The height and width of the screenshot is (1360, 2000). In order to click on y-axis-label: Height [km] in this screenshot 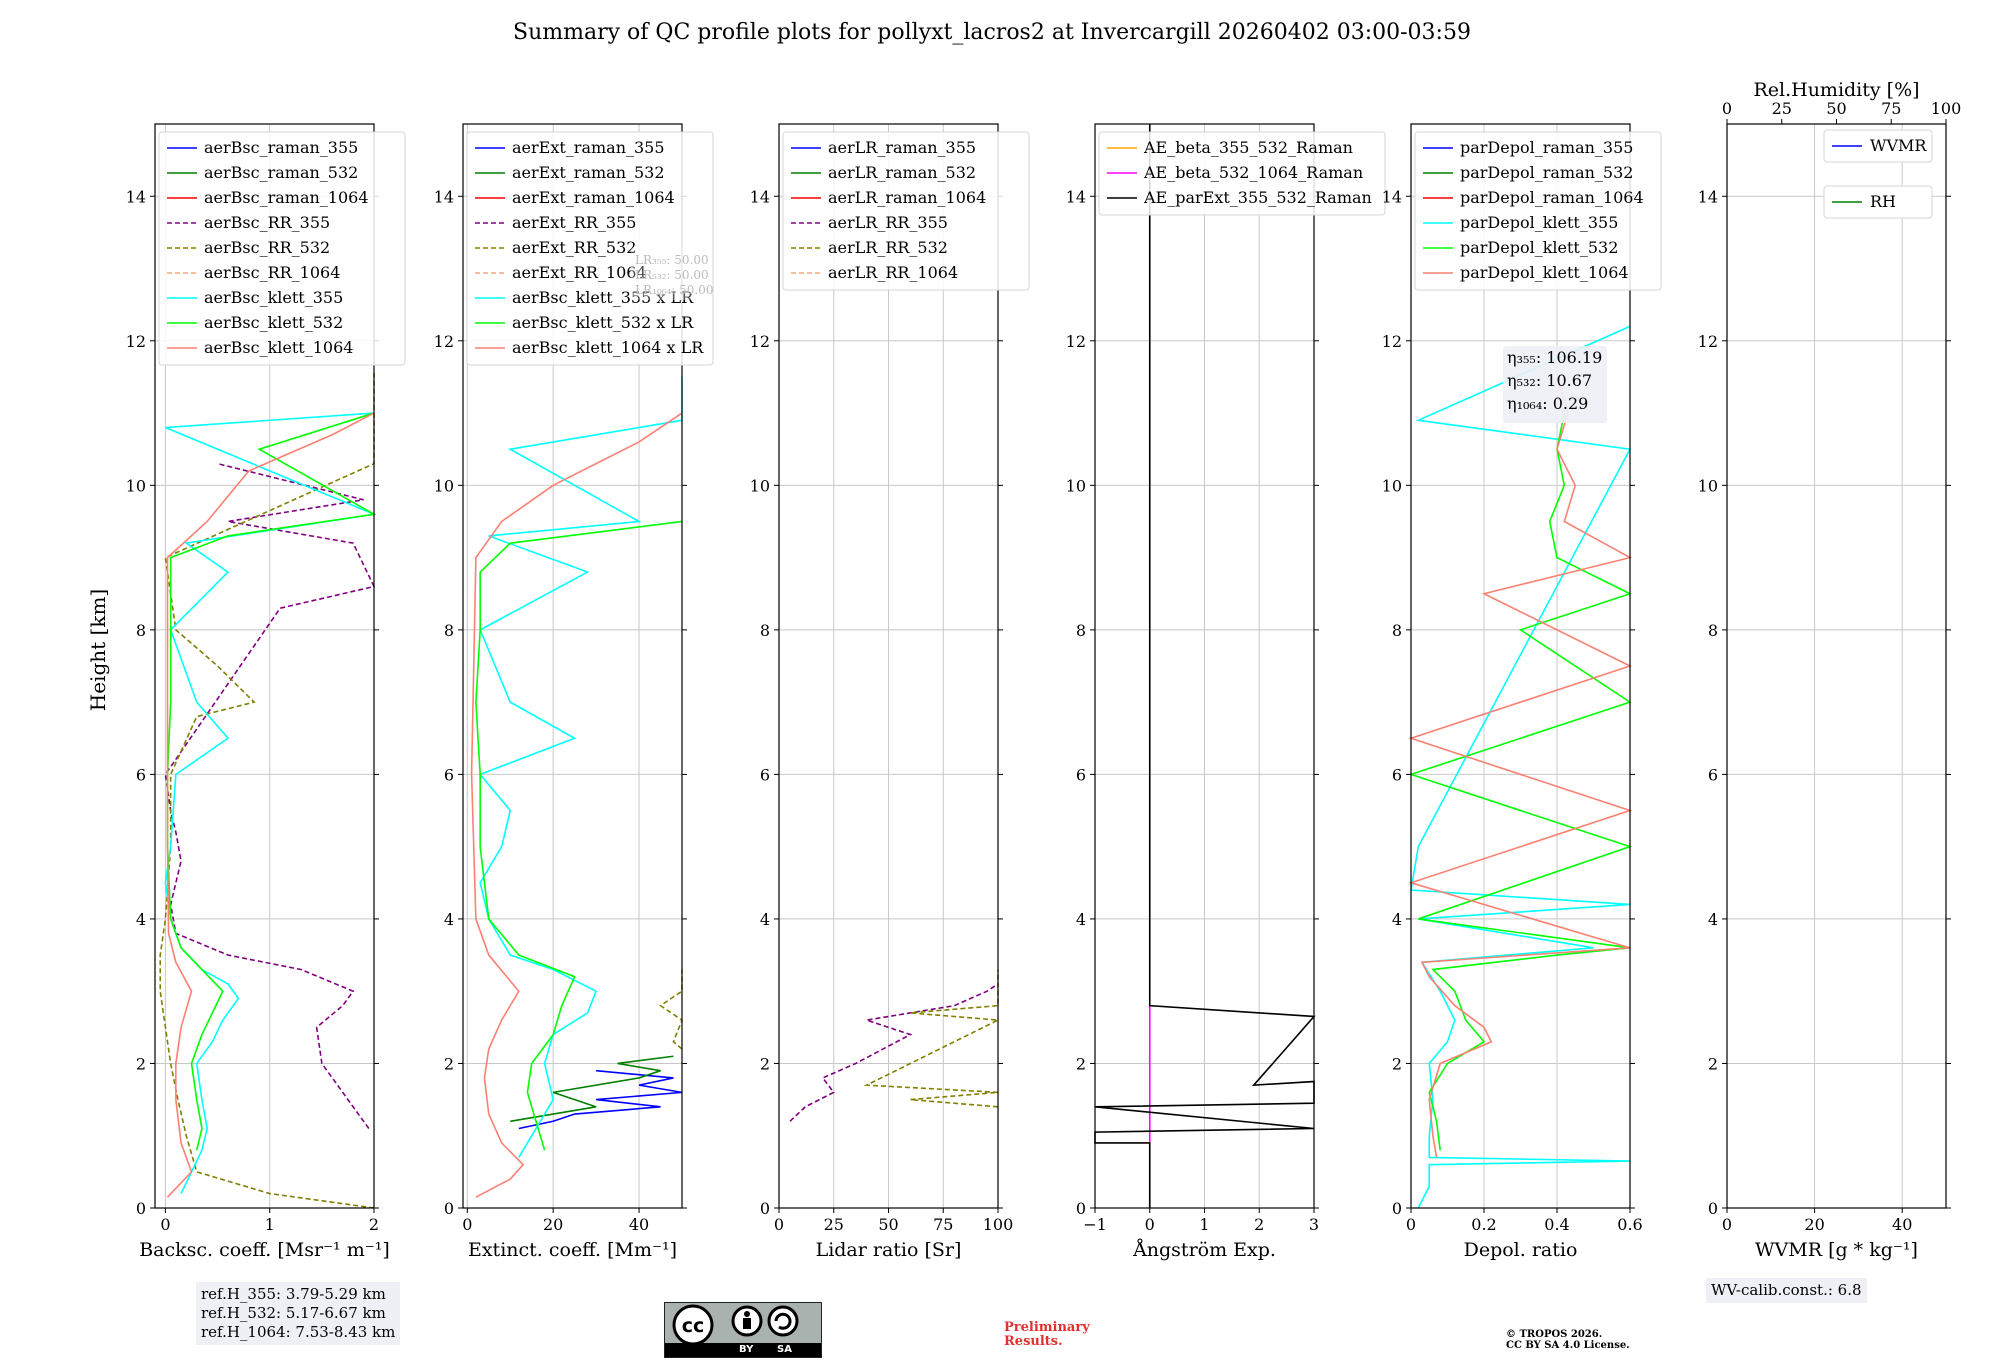, I will do `click(98, 650)`.